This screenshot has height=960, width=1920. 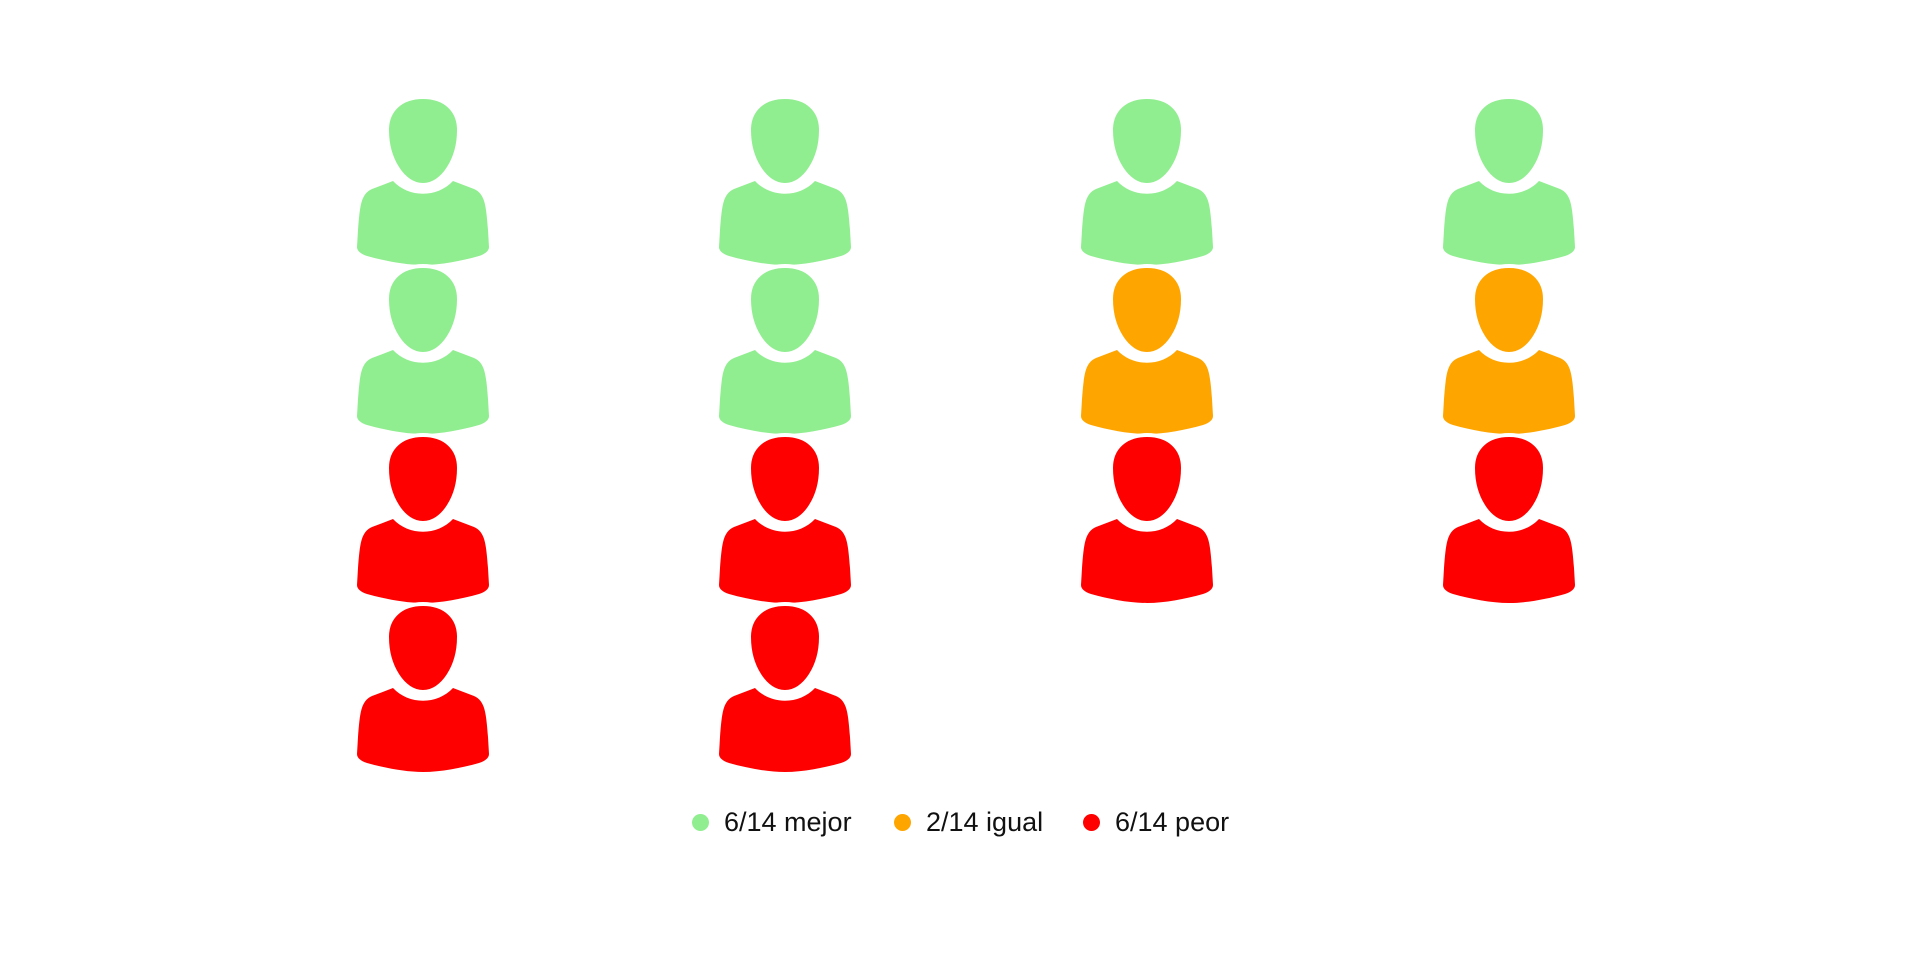 What do you see at coordinates (902, 822) in the screenshot?
I see `legend-swatch-igual` at bounding box center [902, 822].